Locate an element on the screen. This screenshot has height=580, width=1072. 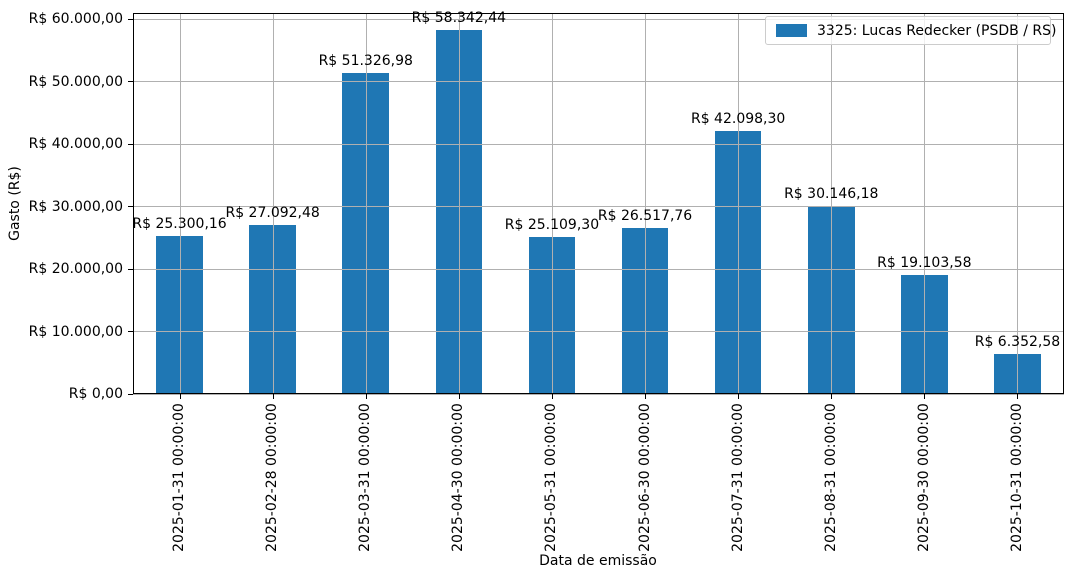
y-tick-label: R$ 40.000,00 is located at coordinates (75, 144).